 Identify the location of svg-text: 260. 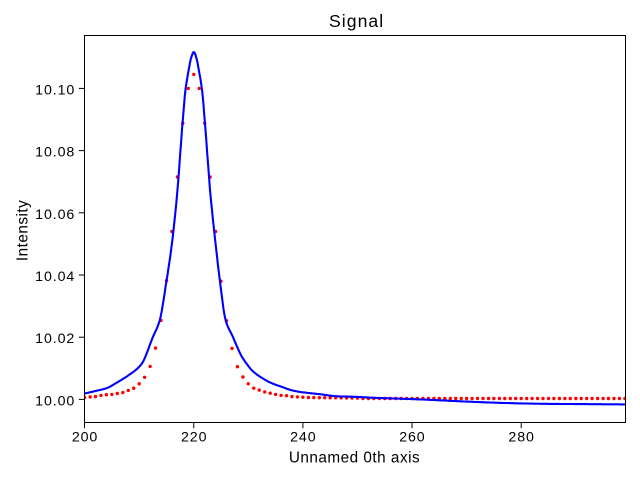
(412, 438).